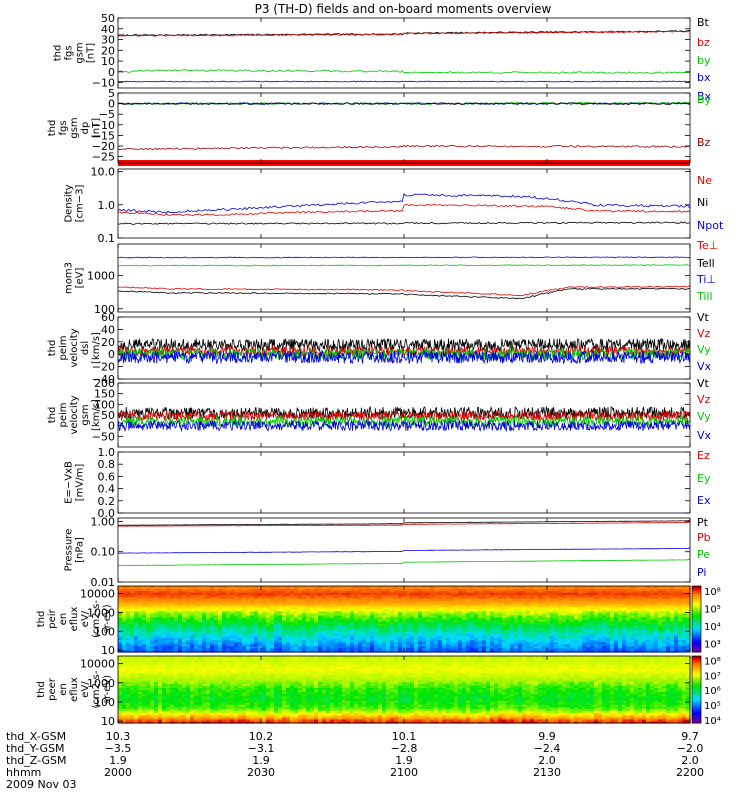 This screenshot has width=750, height=800. What do you see at coordinates (404, 223) in the screenshot?
I see `series-line-Ni` at bounding box center [404, 223].